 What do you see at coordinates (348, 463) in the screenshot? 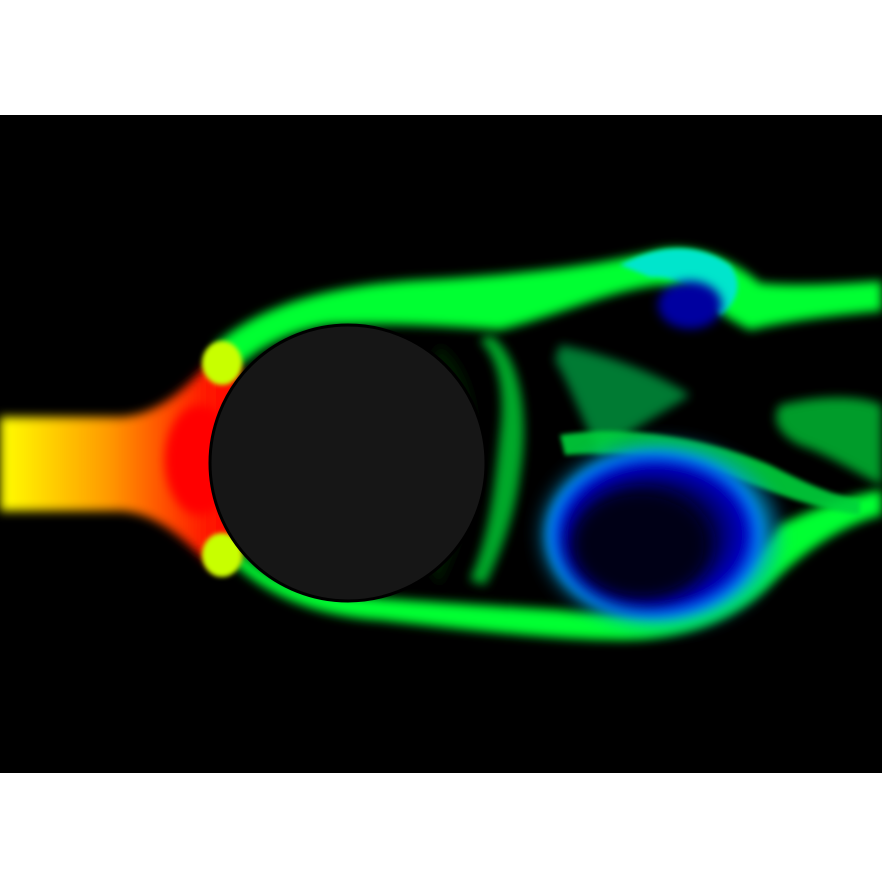
I see `cylinder-obstacle` at bounding box center [348, 463].